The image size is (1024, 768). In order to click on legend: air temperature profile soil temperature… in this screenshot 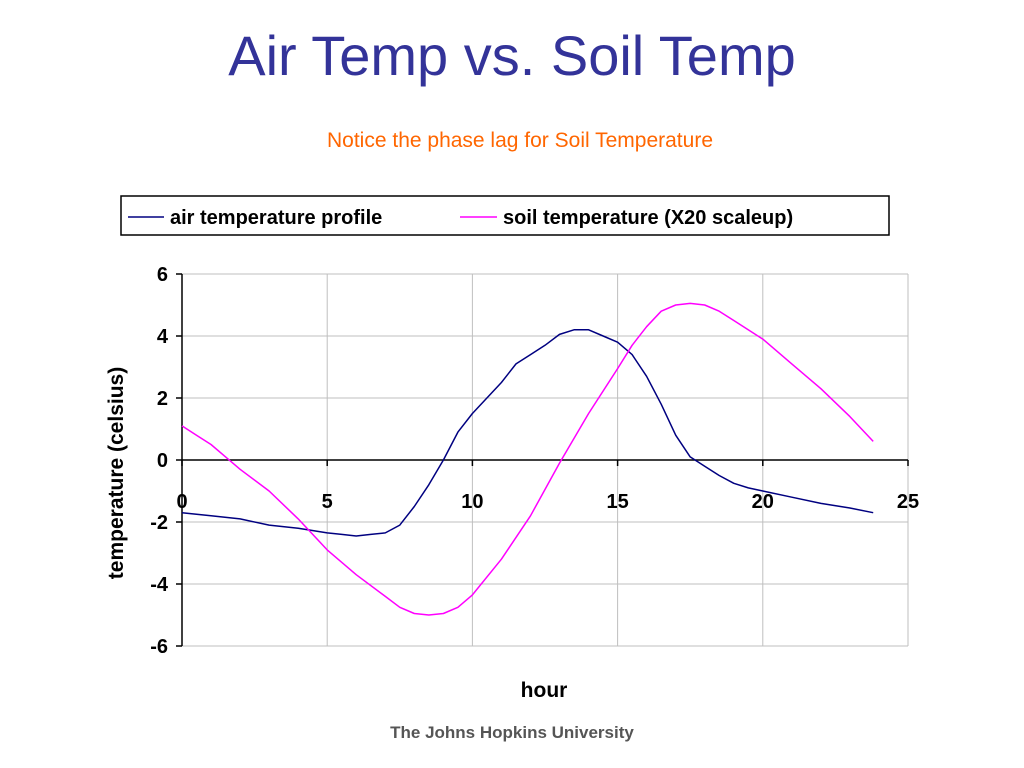, I will do `click(505, 215)`.